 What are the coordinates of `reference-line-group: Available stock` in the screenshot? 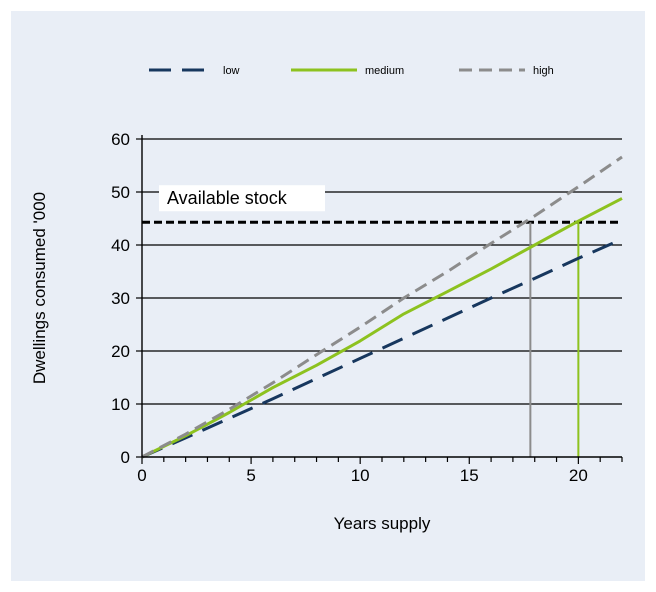 It's located at (382, 204).